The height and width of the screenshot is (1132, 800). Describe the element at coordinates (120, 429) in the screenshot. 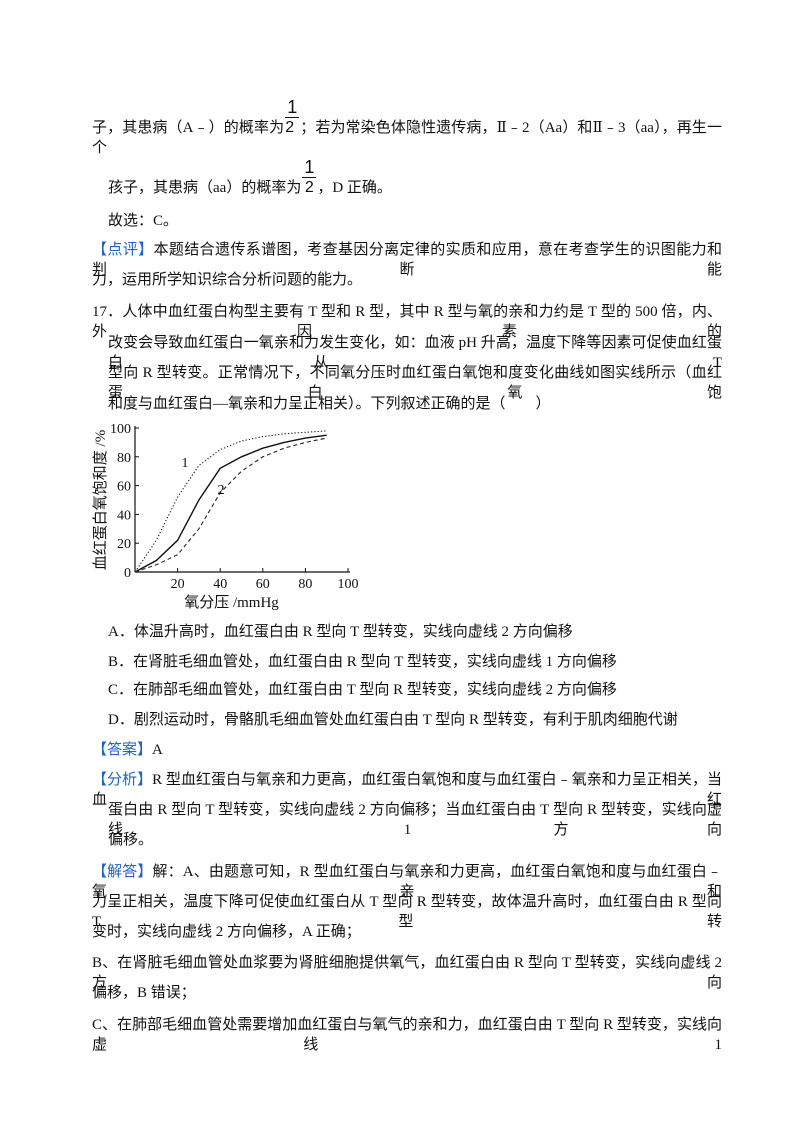

I see `y-tick-label: 100` at that location.